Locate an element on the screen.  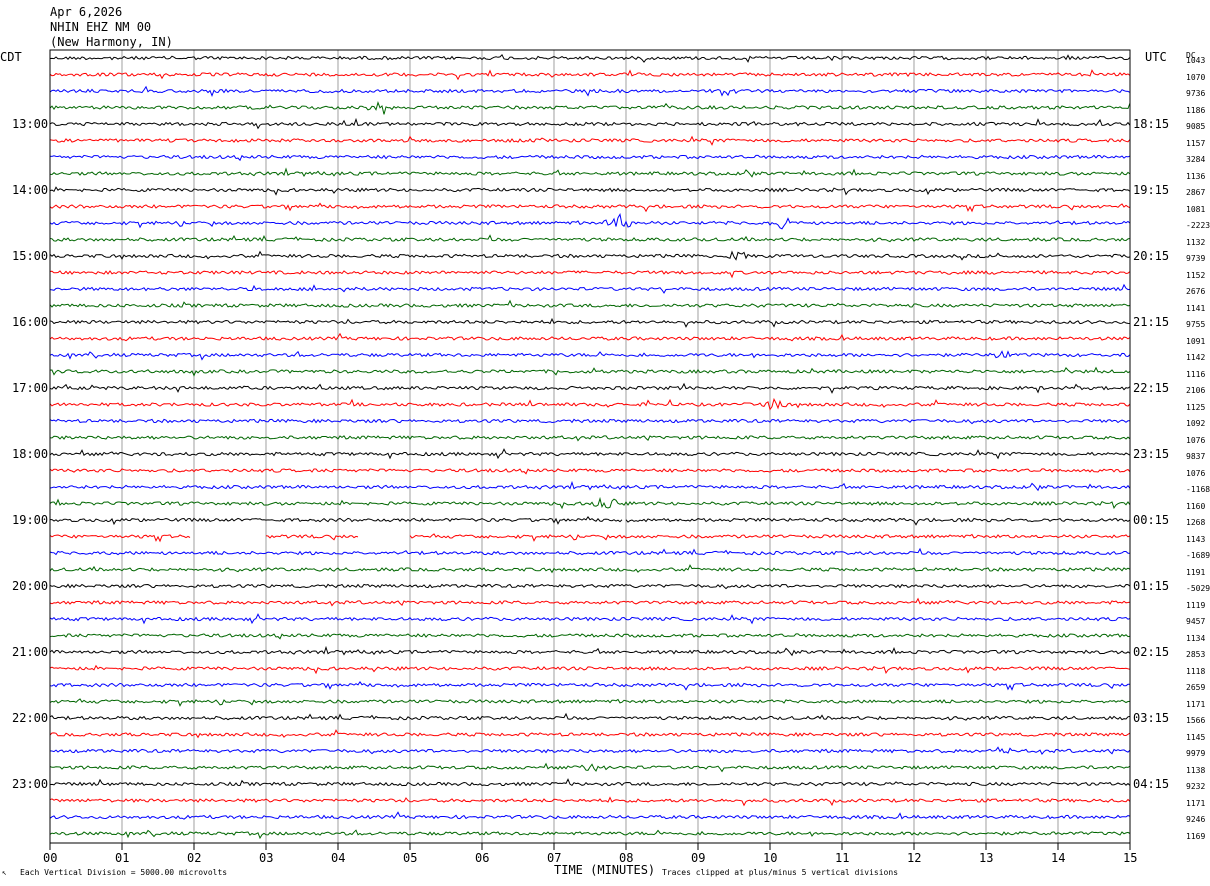
right-hour-label: 21:15 is located at coordinates (1151, 322).